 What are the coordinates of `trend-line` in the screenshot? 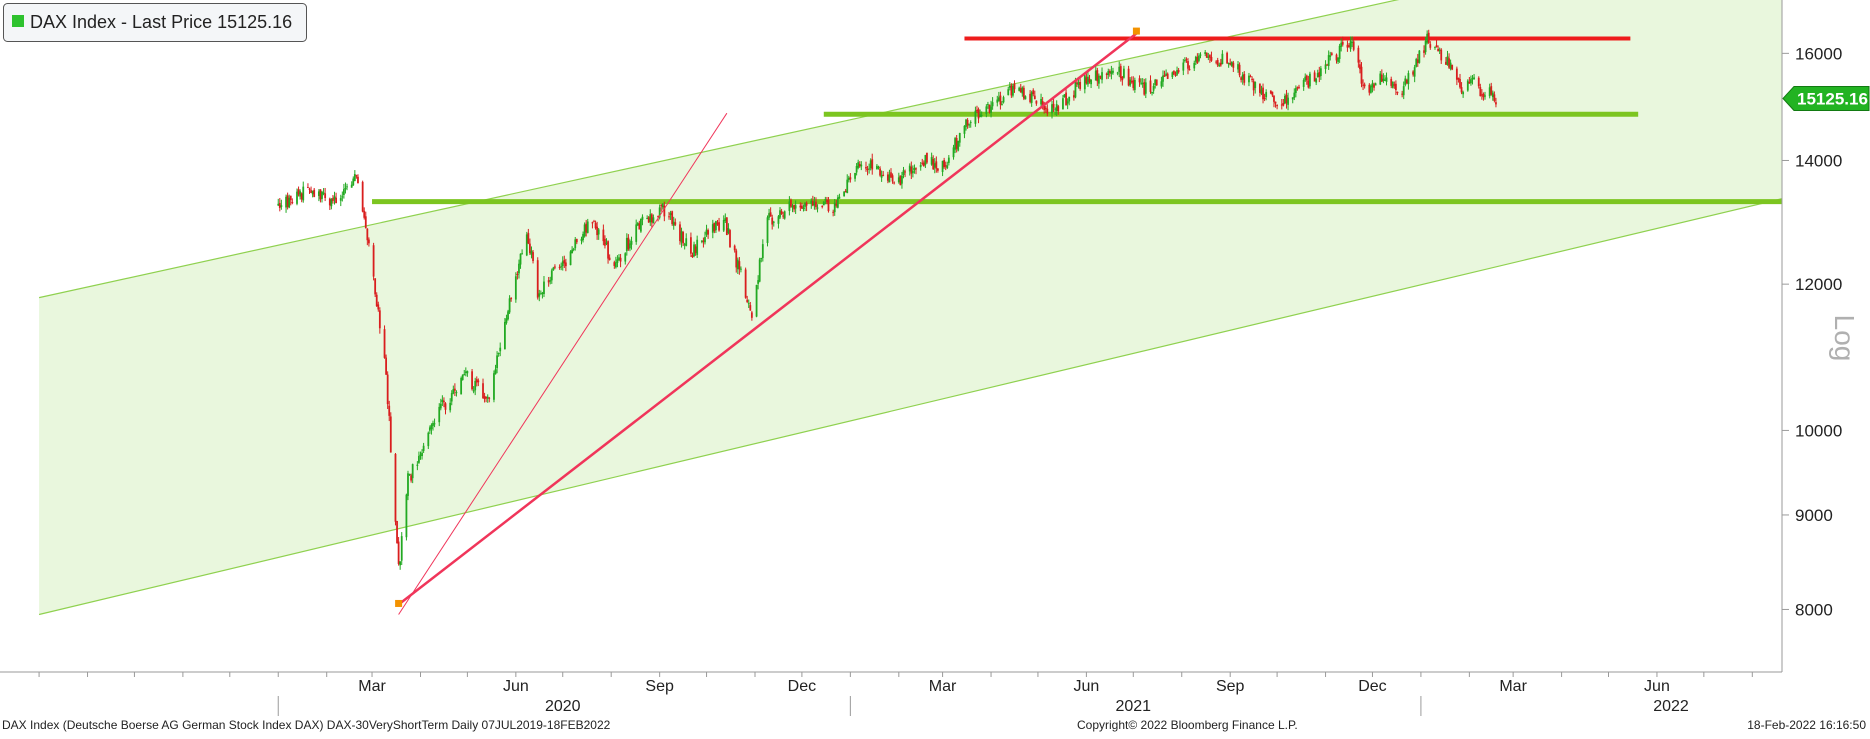 It's located at (563, 363).